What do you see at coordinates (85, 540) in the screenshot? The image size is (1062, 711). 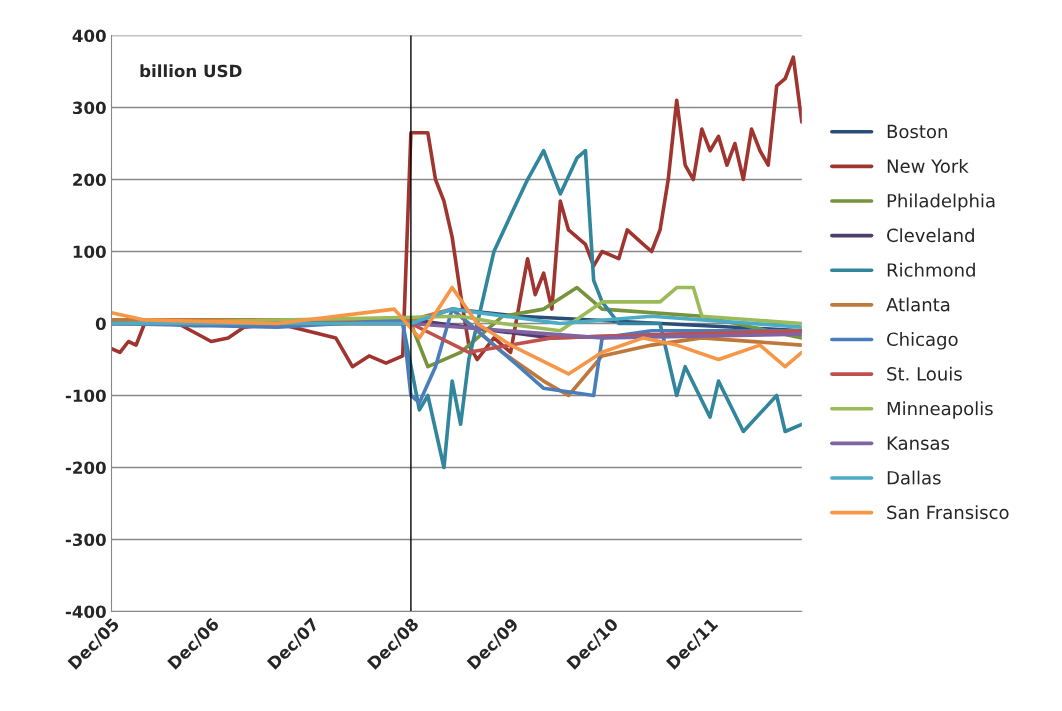 I see `y-tick-label: -300` at bounding box center [85, 540].